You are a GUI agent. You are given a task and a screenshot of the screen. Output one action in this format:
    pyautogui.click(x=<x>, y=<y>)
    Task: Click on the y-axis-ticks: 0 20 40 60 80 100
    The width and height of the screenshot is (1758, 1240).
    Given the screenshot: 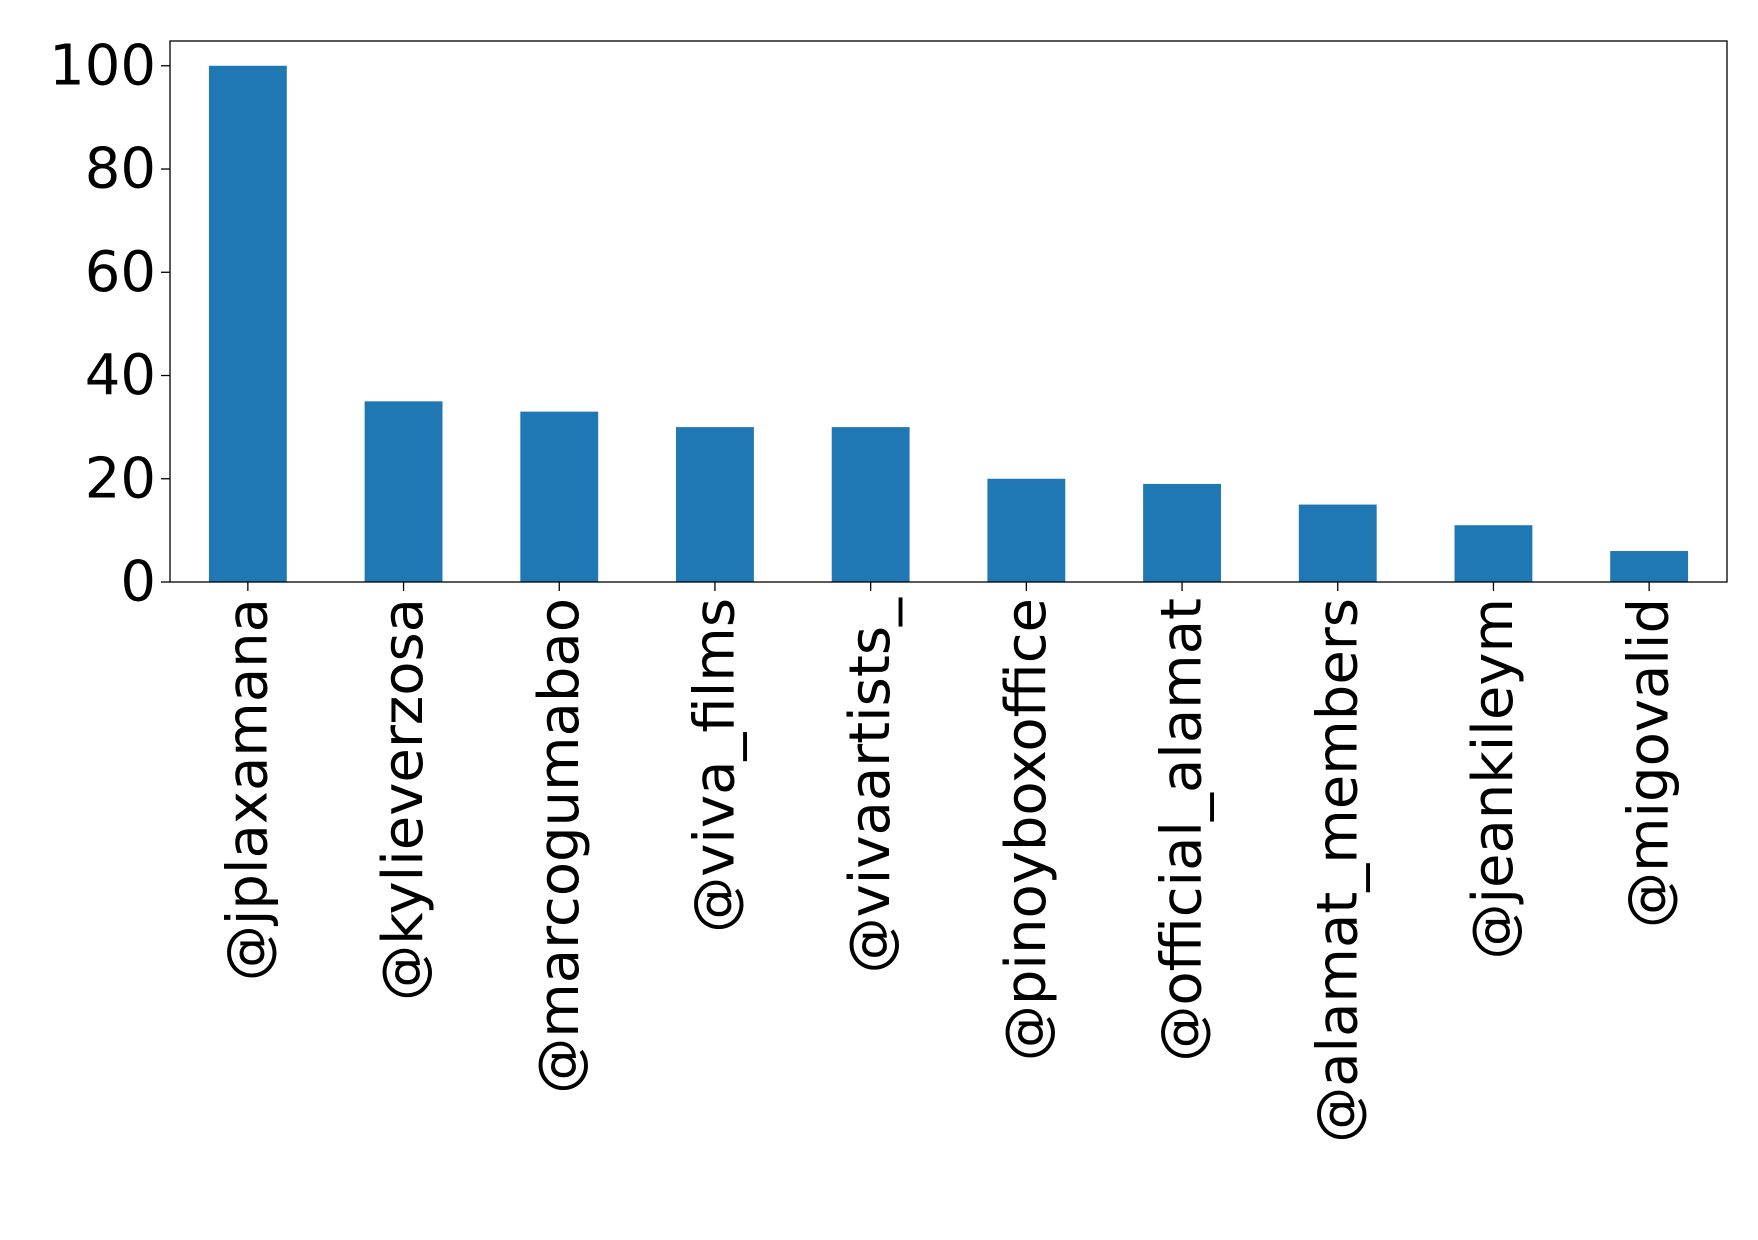 What is the action you would take?
    pyautogui.click(x=109, y=324)
    